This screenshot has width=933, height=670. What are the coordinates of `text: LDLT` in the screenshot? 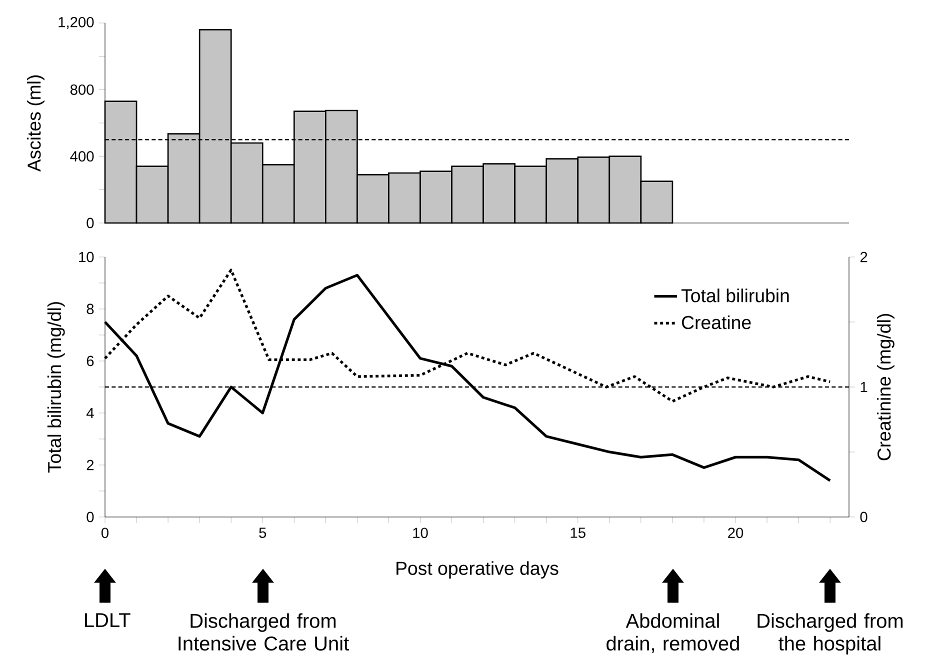 It's located at (107, 620).